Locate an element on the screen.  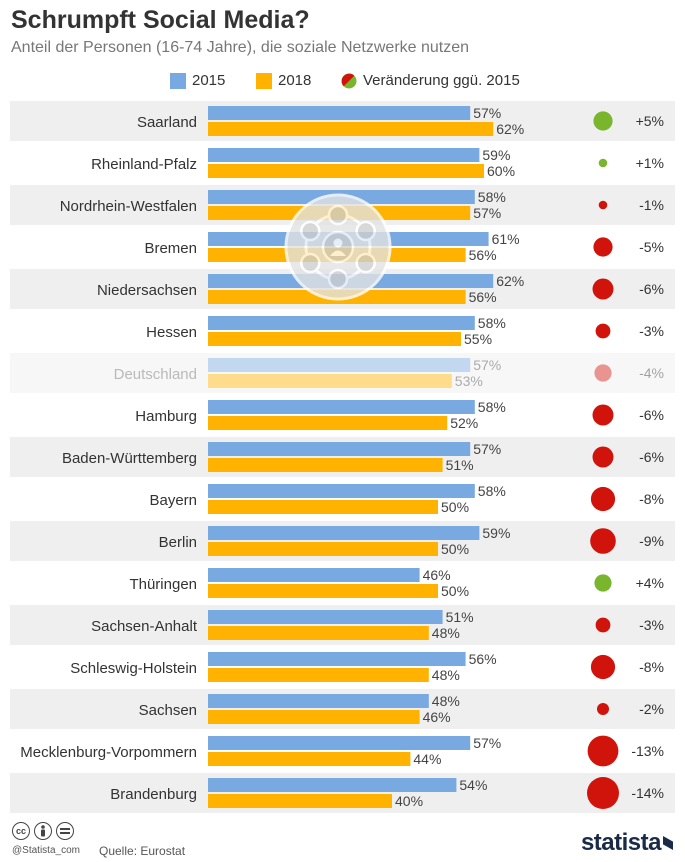
social-network-watermark-icon is located at coordinates (338, 247).